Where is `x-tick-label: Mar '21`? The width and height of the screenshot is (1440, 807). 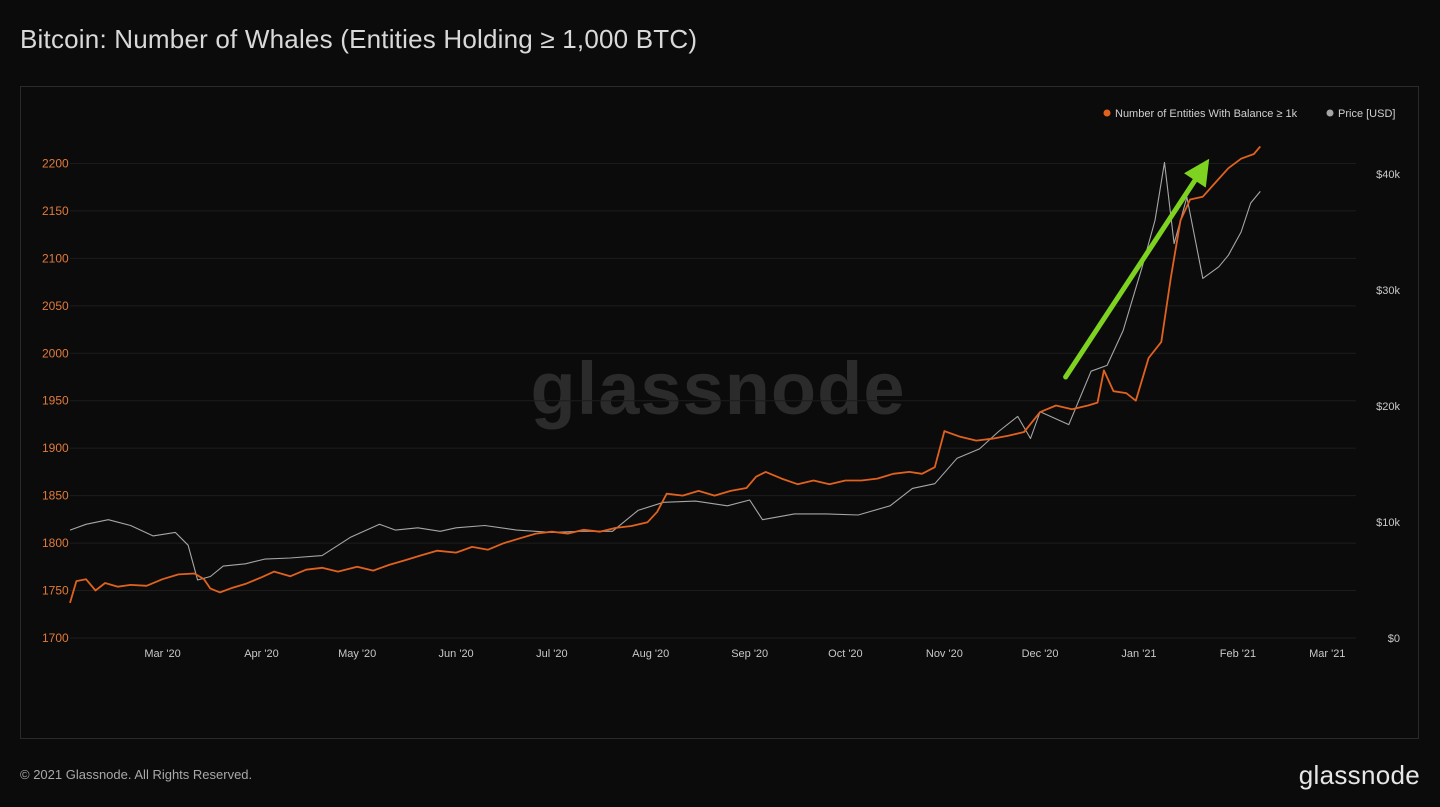
x-tick-label: Mar '21 is located at coordinates (1327, 654).